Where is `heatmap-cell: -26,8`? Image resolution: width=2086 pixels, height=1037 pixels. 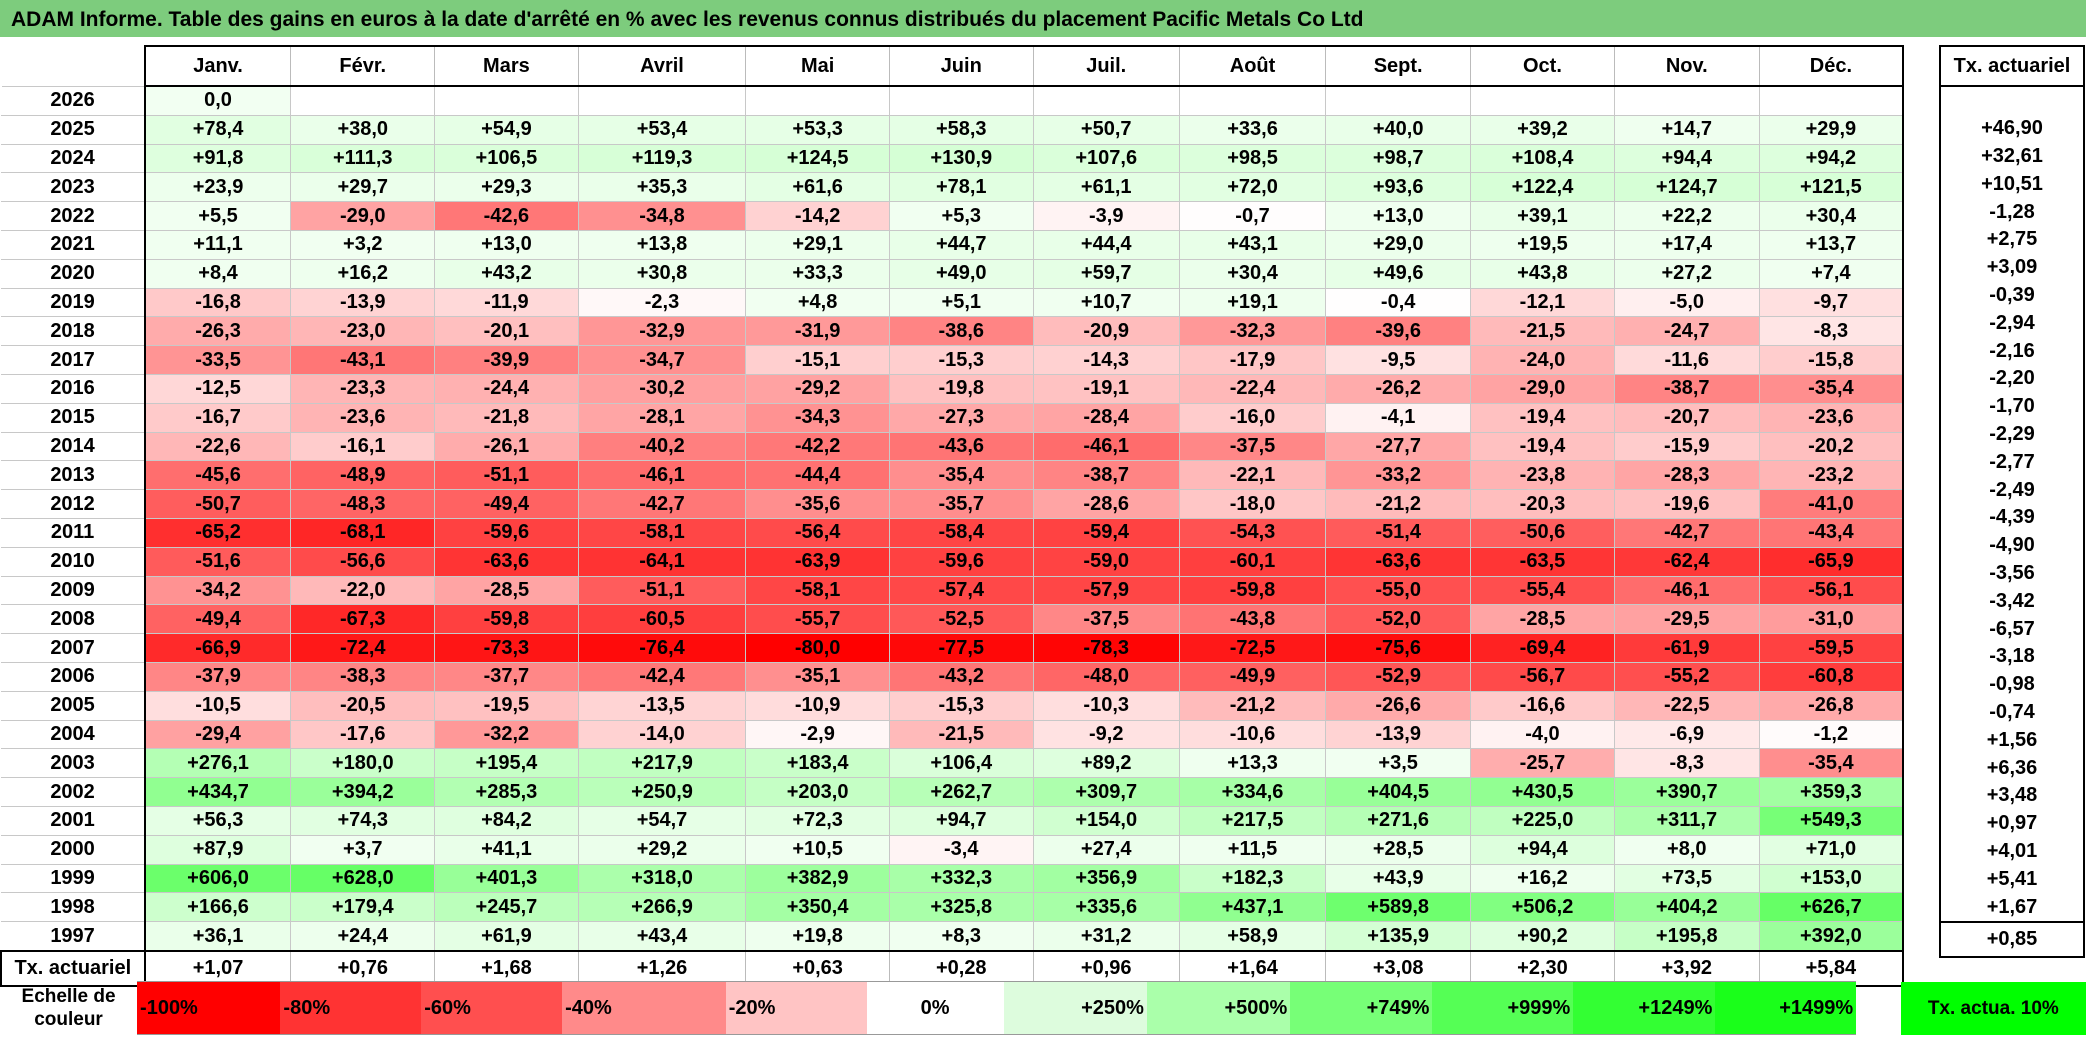 heatmap-cell: -26,8 is located at coordinates (1831, 705).